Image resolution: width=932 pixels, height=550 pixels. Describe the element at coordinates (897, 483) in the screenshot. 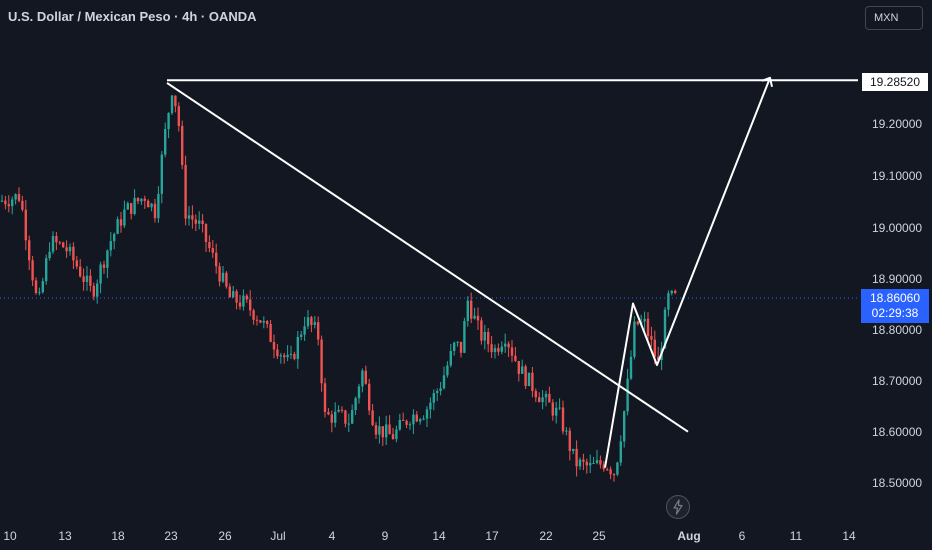

I see `price-tick: 18.50000` at that location.